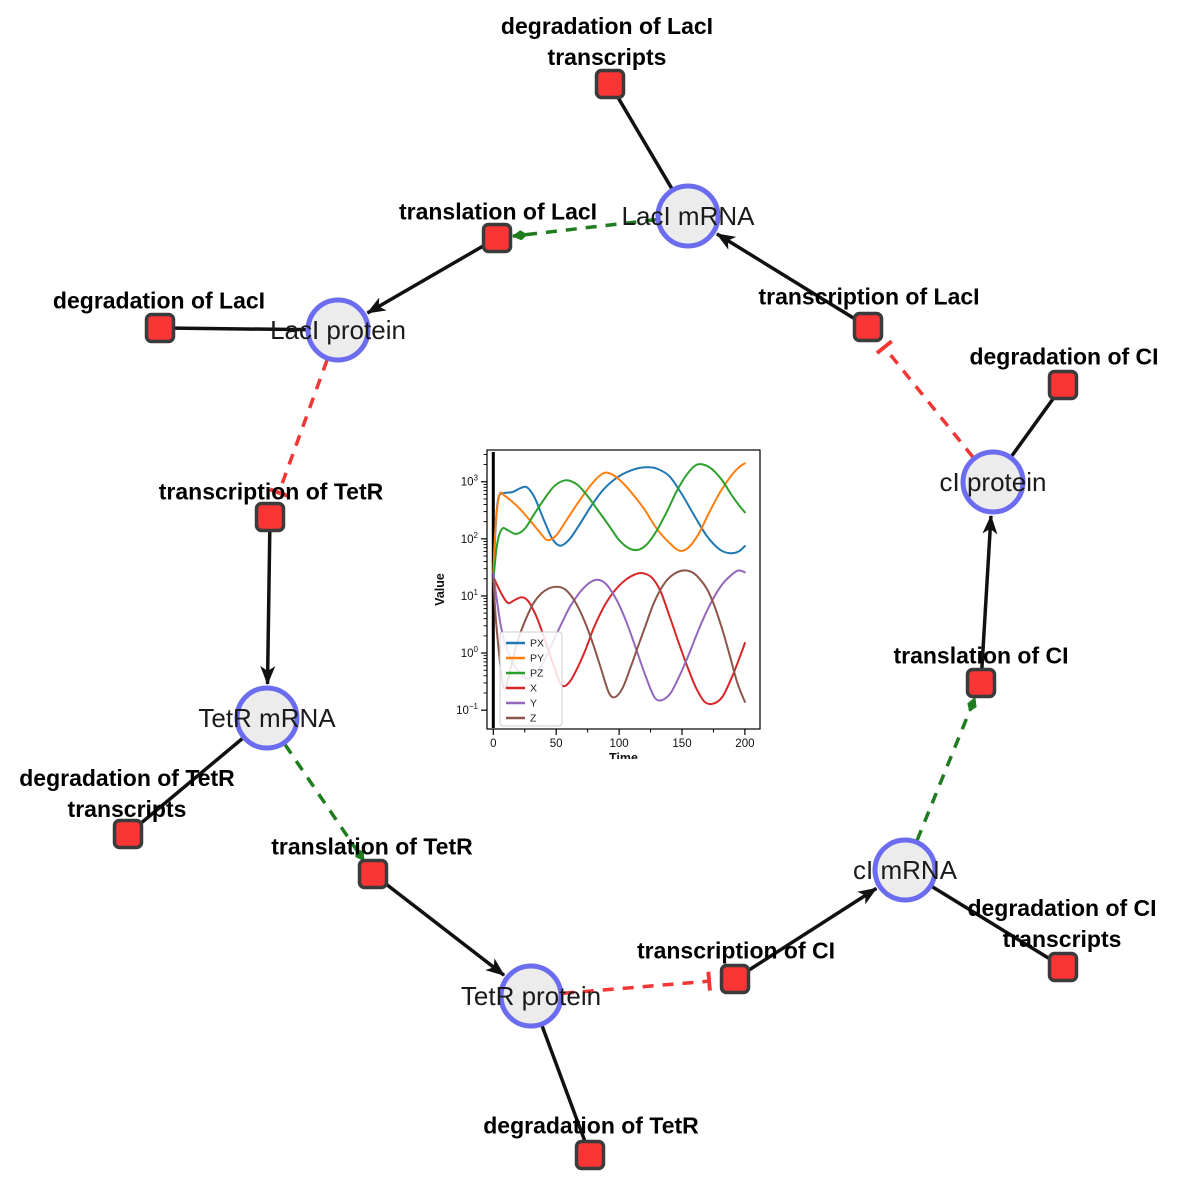 This screenshot has height=1200, width=1189. What do you see at coordinates (868, 327) in the screenshot?
I see `reaction-node-tc-laci` at bounding box center [868, 327].